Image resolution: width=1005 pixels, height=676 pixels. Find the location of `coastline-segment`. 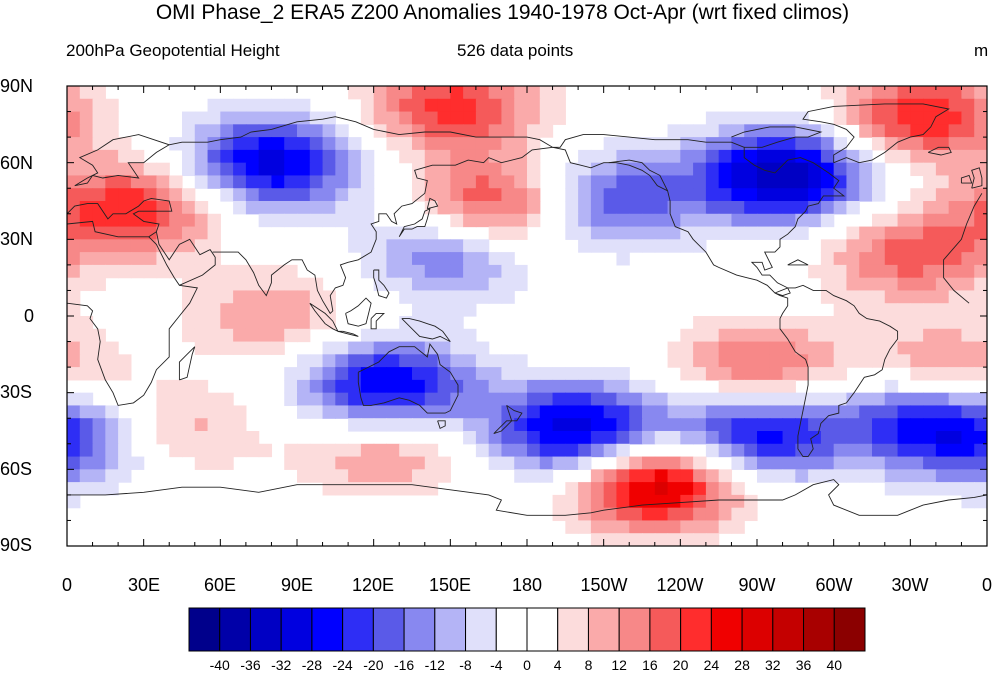

coastline-segment is located at coordinates (939, 151).